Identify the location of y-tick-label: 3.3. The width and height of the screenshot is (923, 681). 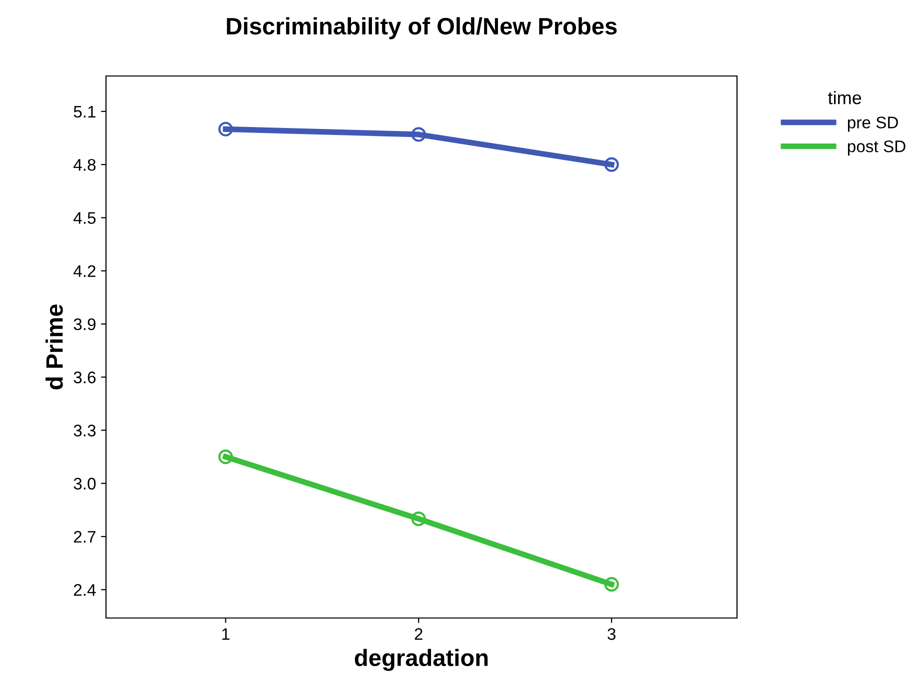
(85, 430).